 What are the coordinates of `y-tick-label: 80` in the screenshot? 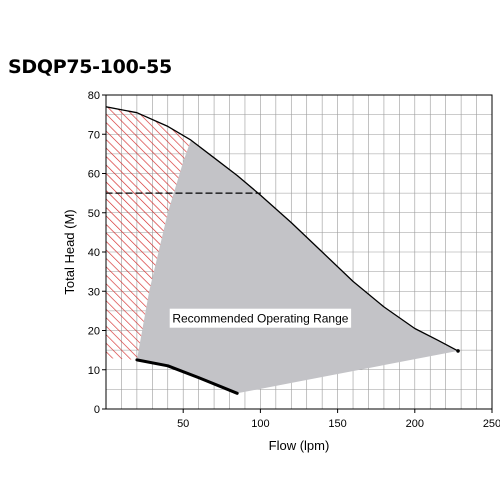 It's located at (94, 96).